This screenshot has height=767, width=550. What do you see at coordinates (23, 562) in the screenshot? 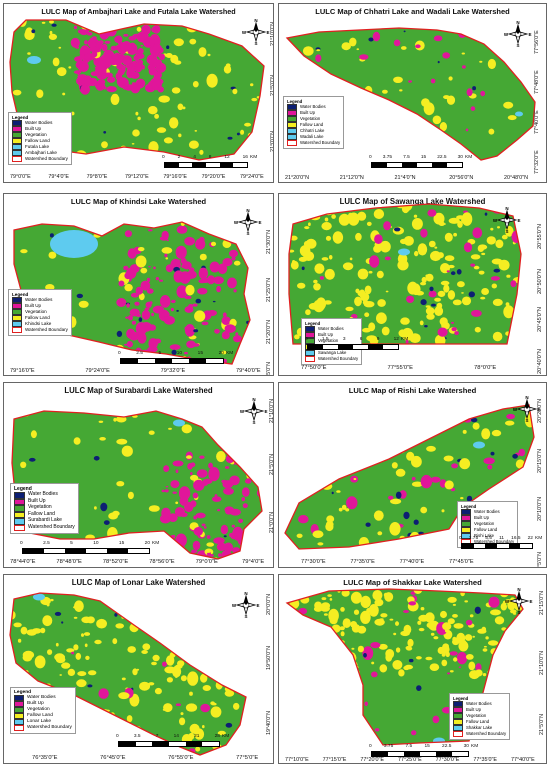
I see `longitude-label: 78°44'0"E` at bounding box center [23, 562].